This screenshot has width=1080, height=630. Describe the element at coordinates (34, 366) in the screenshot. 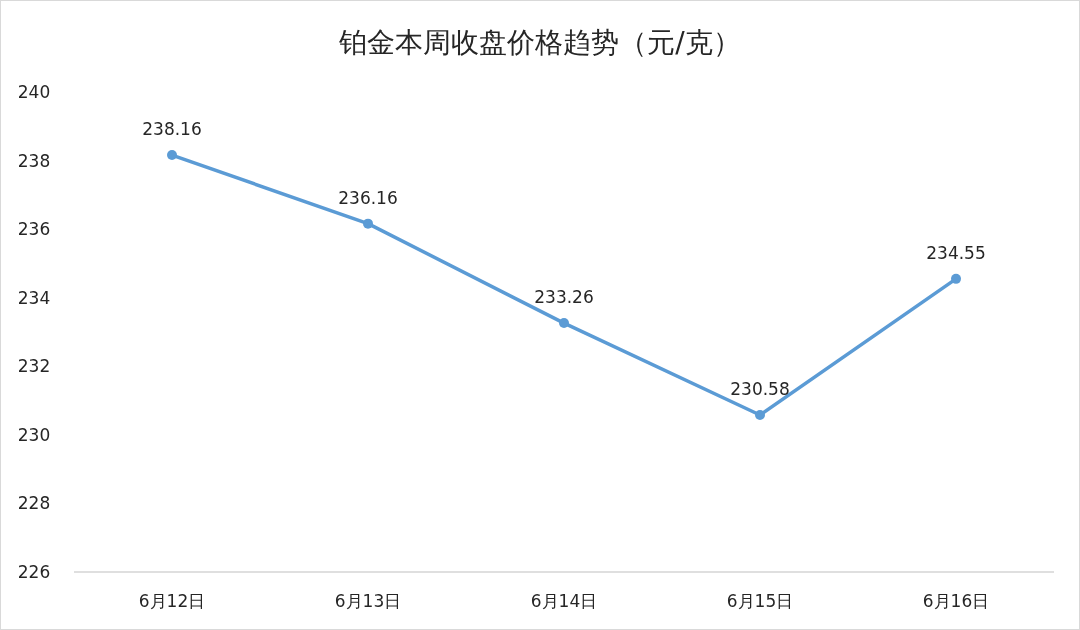

I see `y-tick-label: 232` at that location.